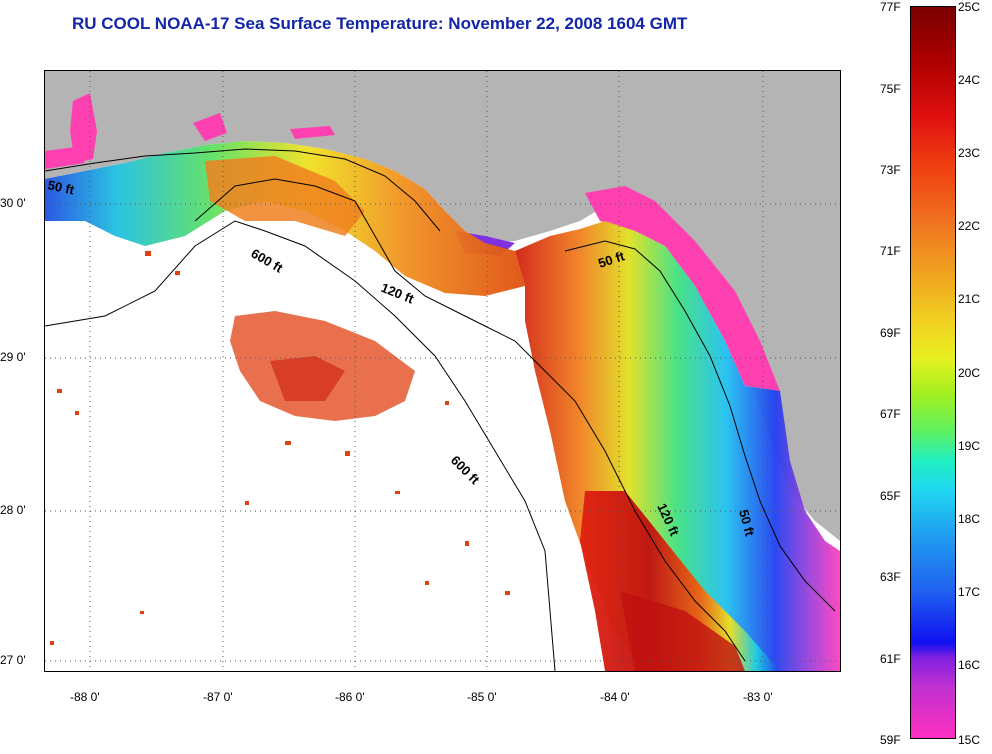  What do you see at coordinates (890, 7) in the screenshot?
I see `cb-f-77: 77F` at bounding box center [890, 7].